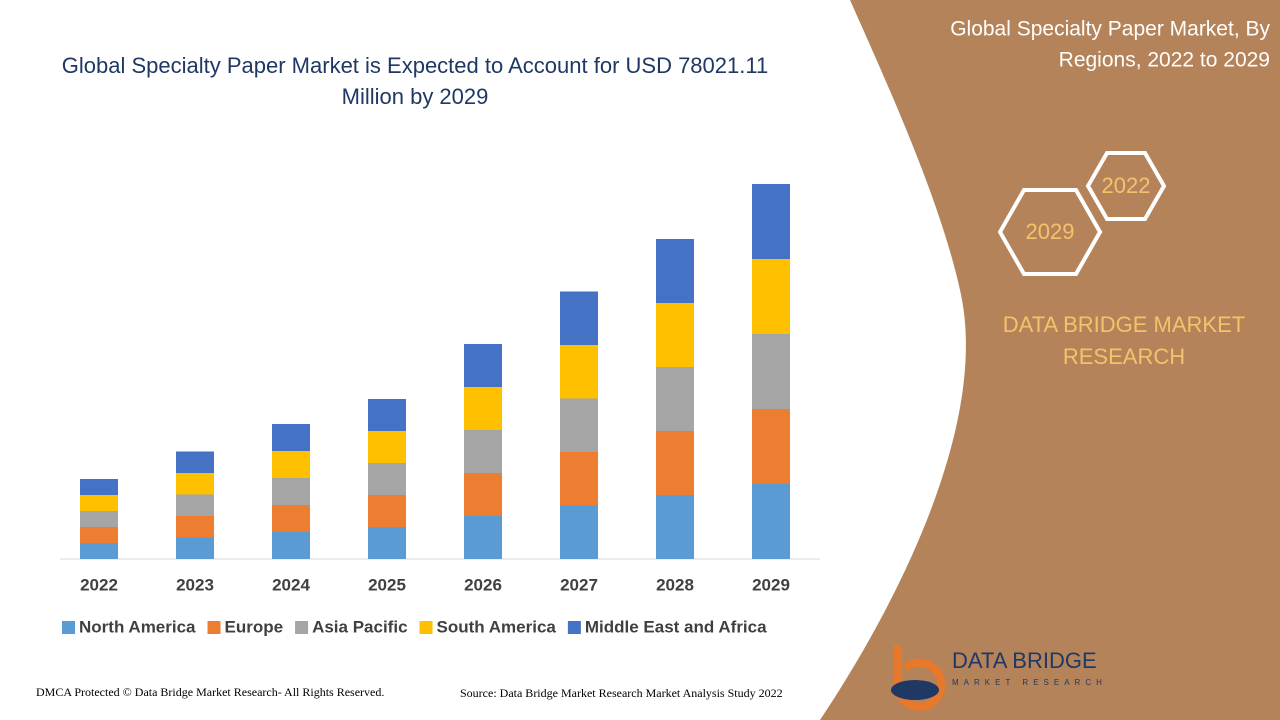 Image resolution: width=1280 pixels, height=720 pixels. What do you see at coordinates (1124, 324) in the screenshot?
I see `brand-line1: DATA BRIDGE MARKET` at bounding box center [1124, 324].